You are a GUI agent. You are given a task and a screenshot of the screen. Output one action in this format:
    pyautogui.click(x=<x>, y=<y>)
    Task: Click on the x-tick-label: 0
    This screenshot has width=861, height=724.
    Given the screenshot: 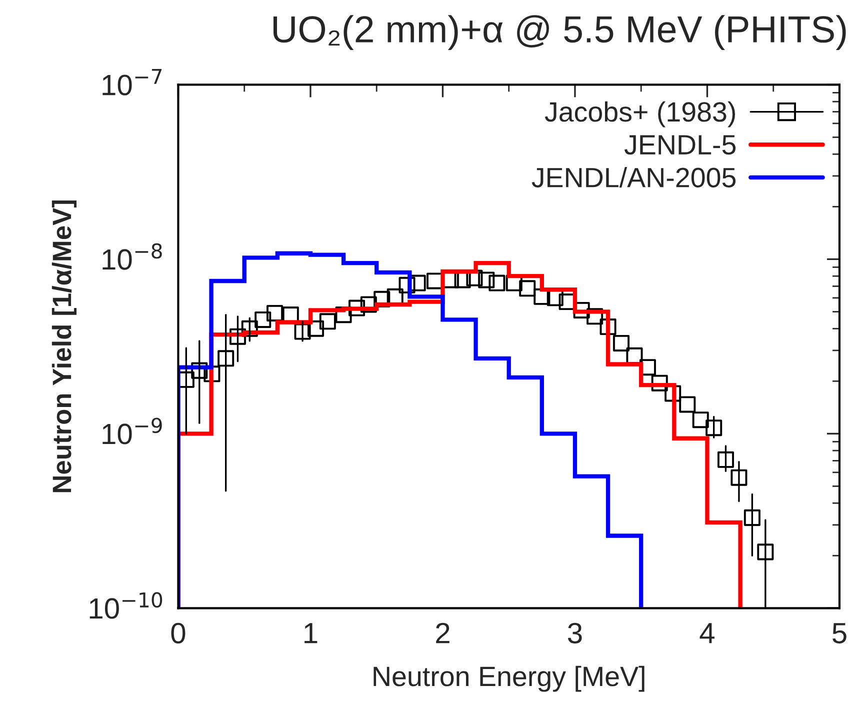 What is the action you would take?
    pyautogui.click(x=178, y=633)
    